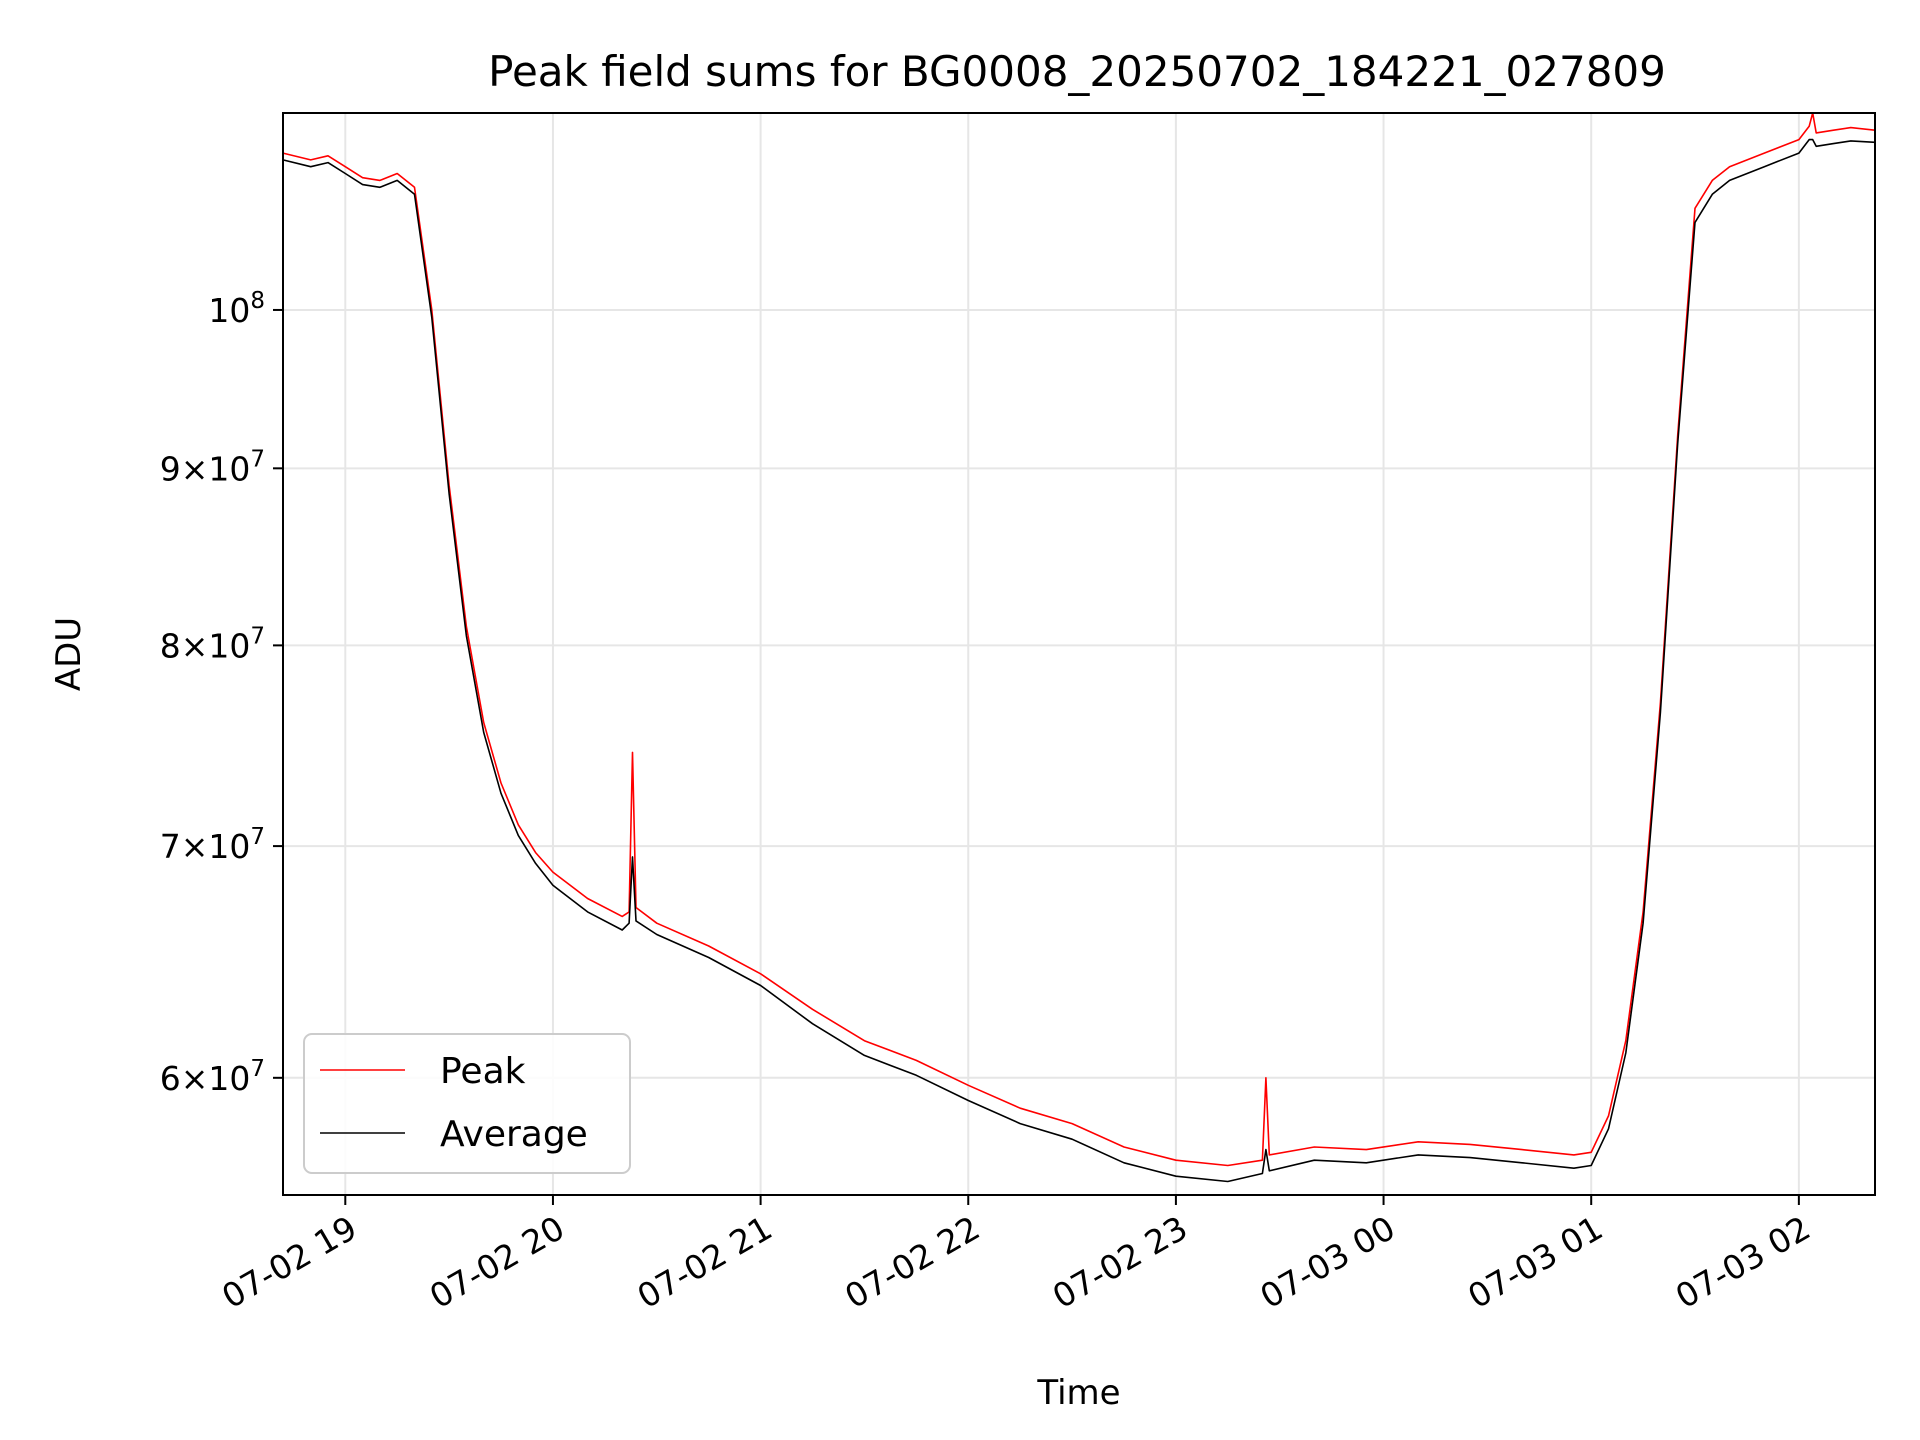 Image resolution: width=1920 pixels, height=1440 pixels. I want to click on y-tick-label: 8×107, so click(212, 644).